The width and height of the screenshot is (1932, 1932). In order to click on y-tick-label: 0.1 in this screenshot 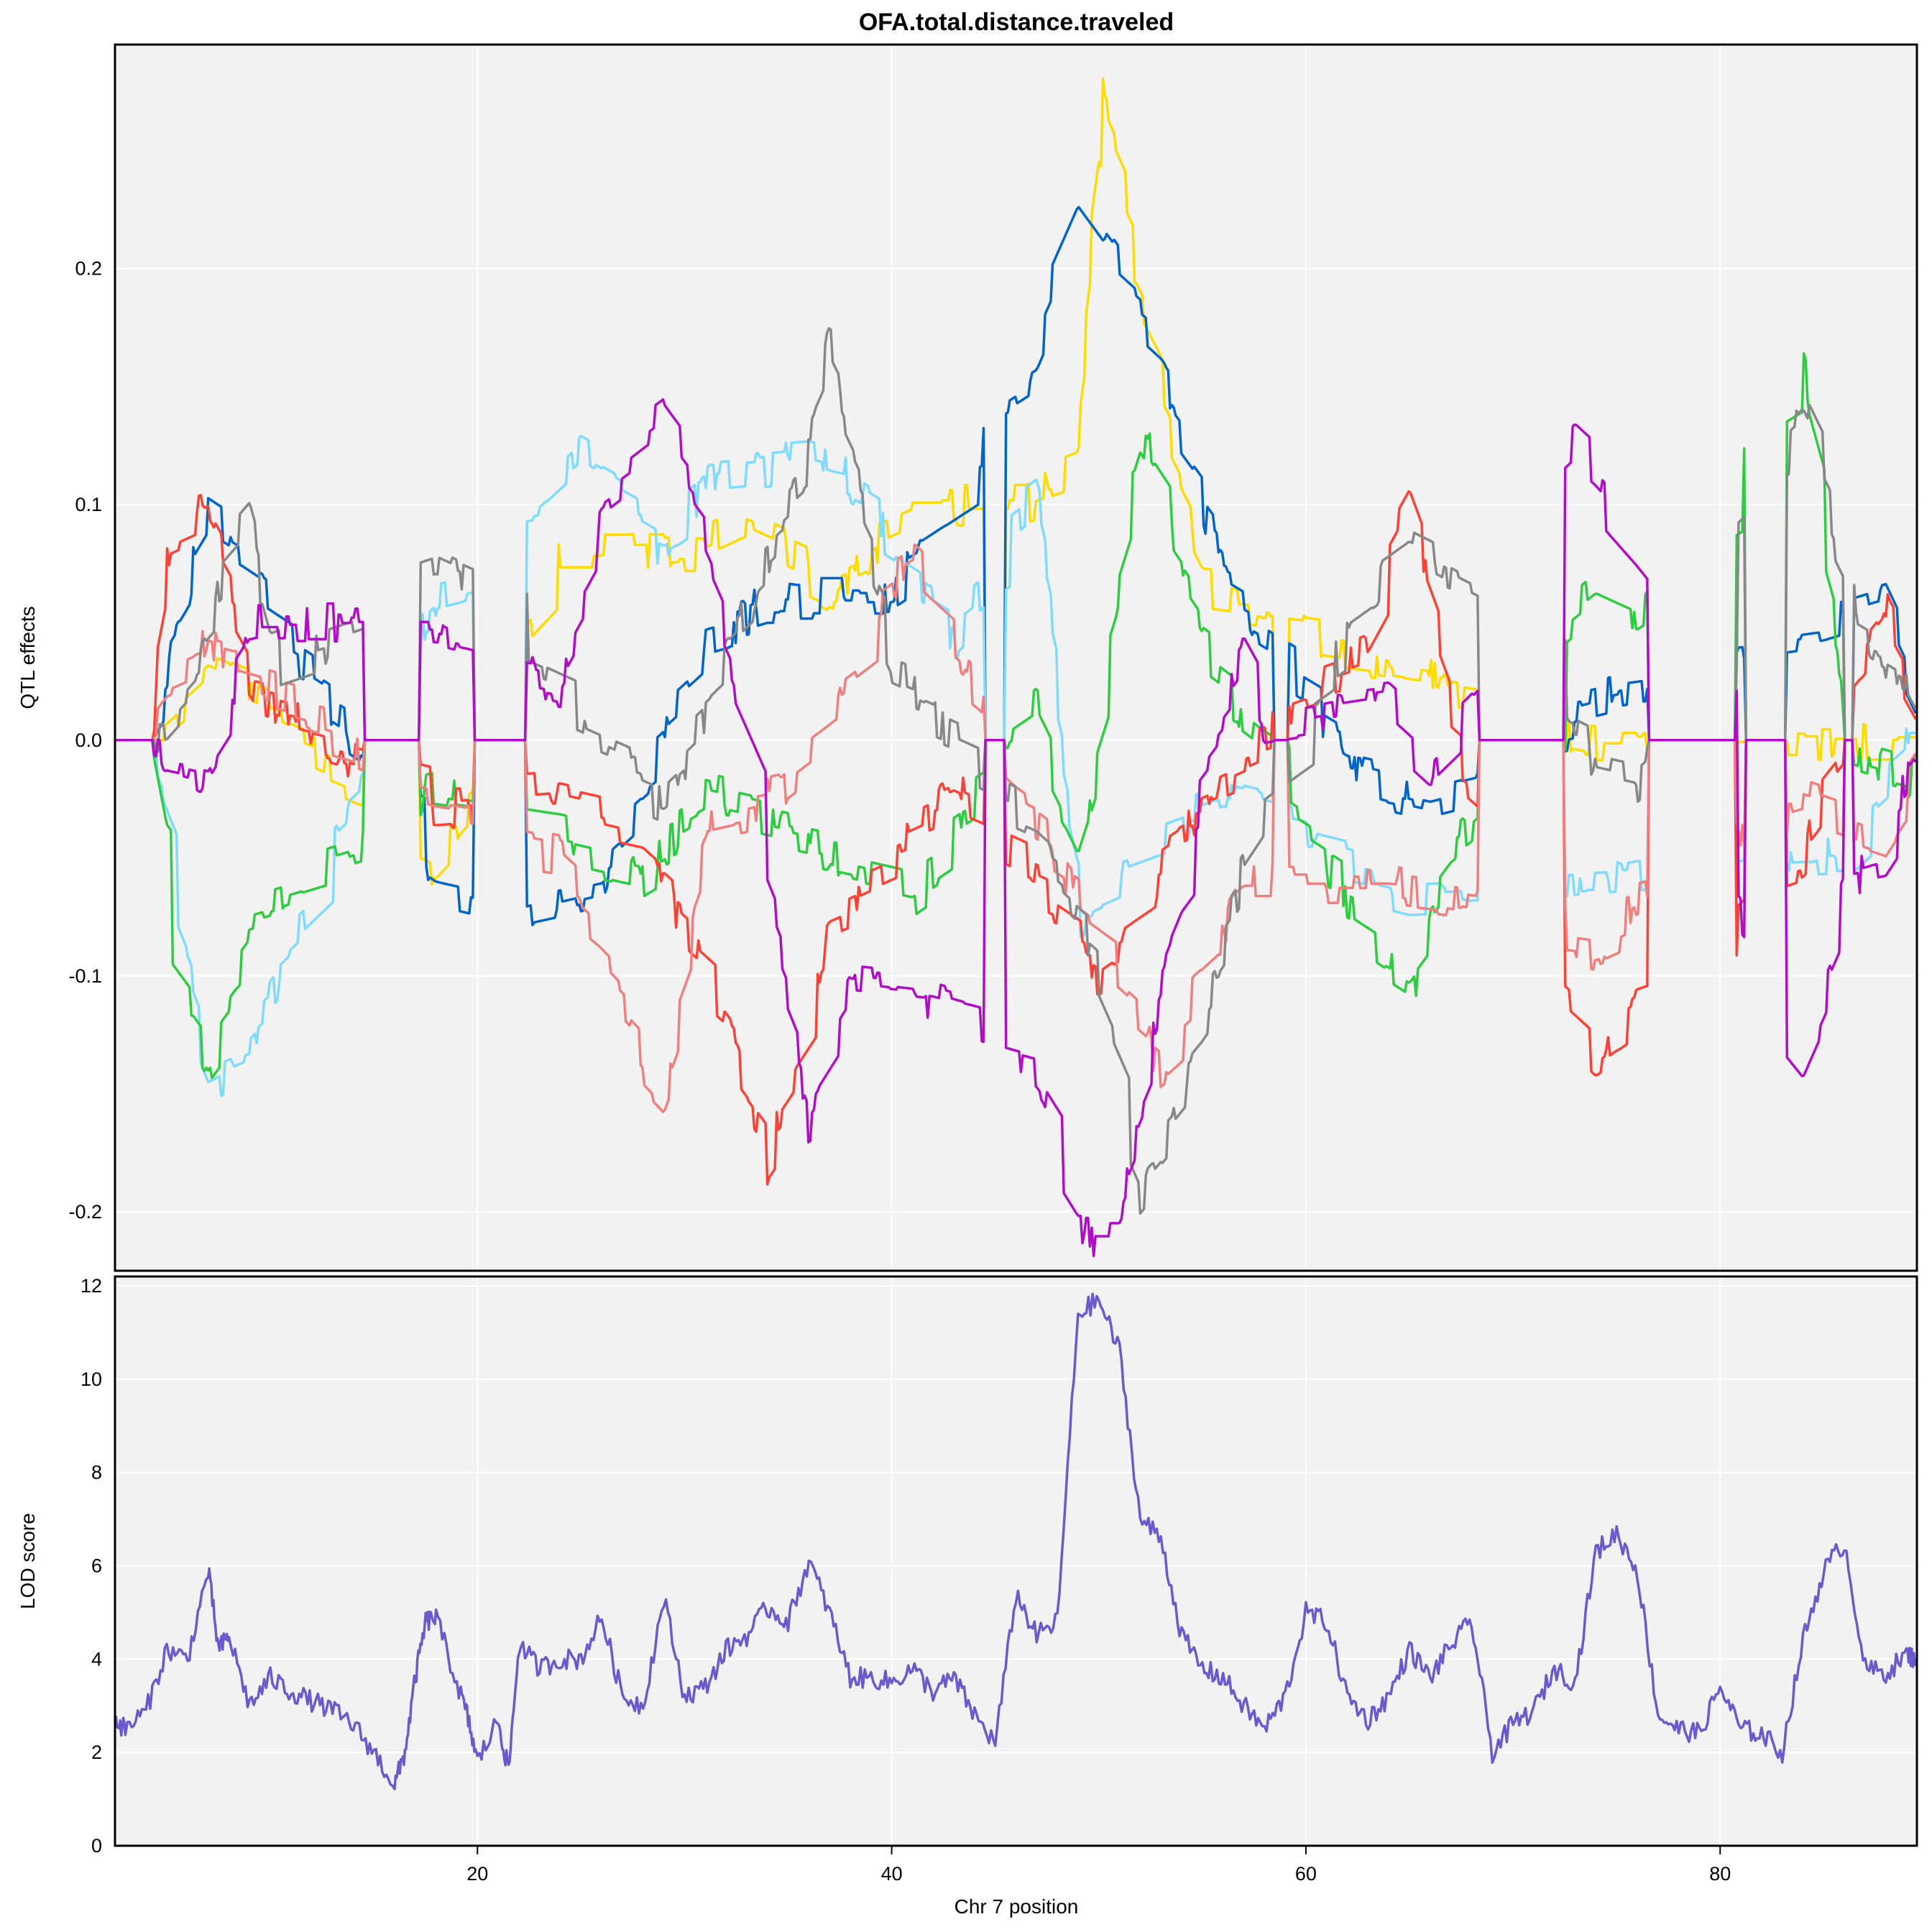, I will do `click(88, 504)`.